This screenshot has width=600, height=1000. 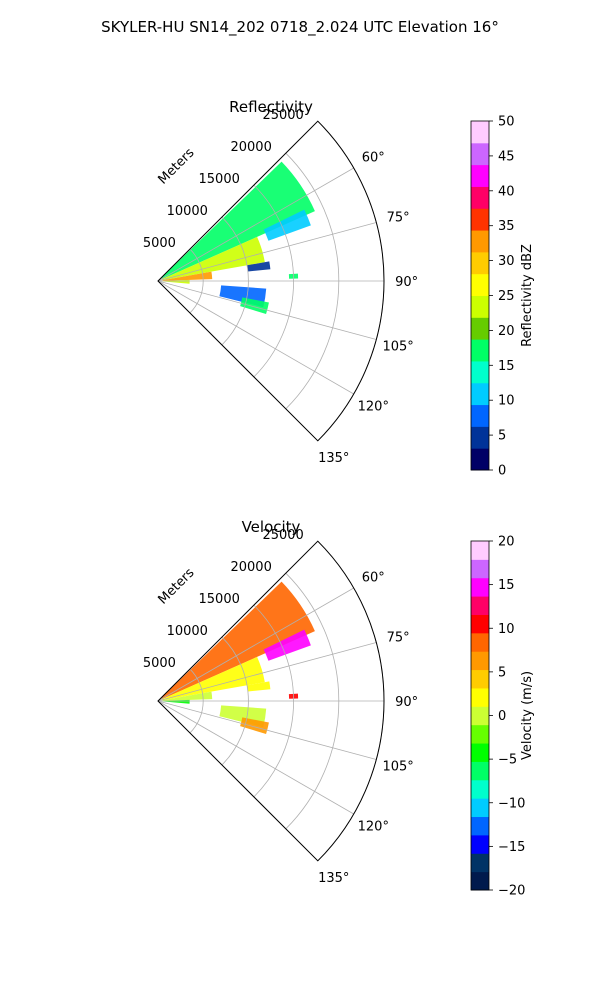 What do you see at coordinates (527, 715) in the screenshot?
I see `colorbar-label: Velocity (m/s)` at bounding box center [527, 715].